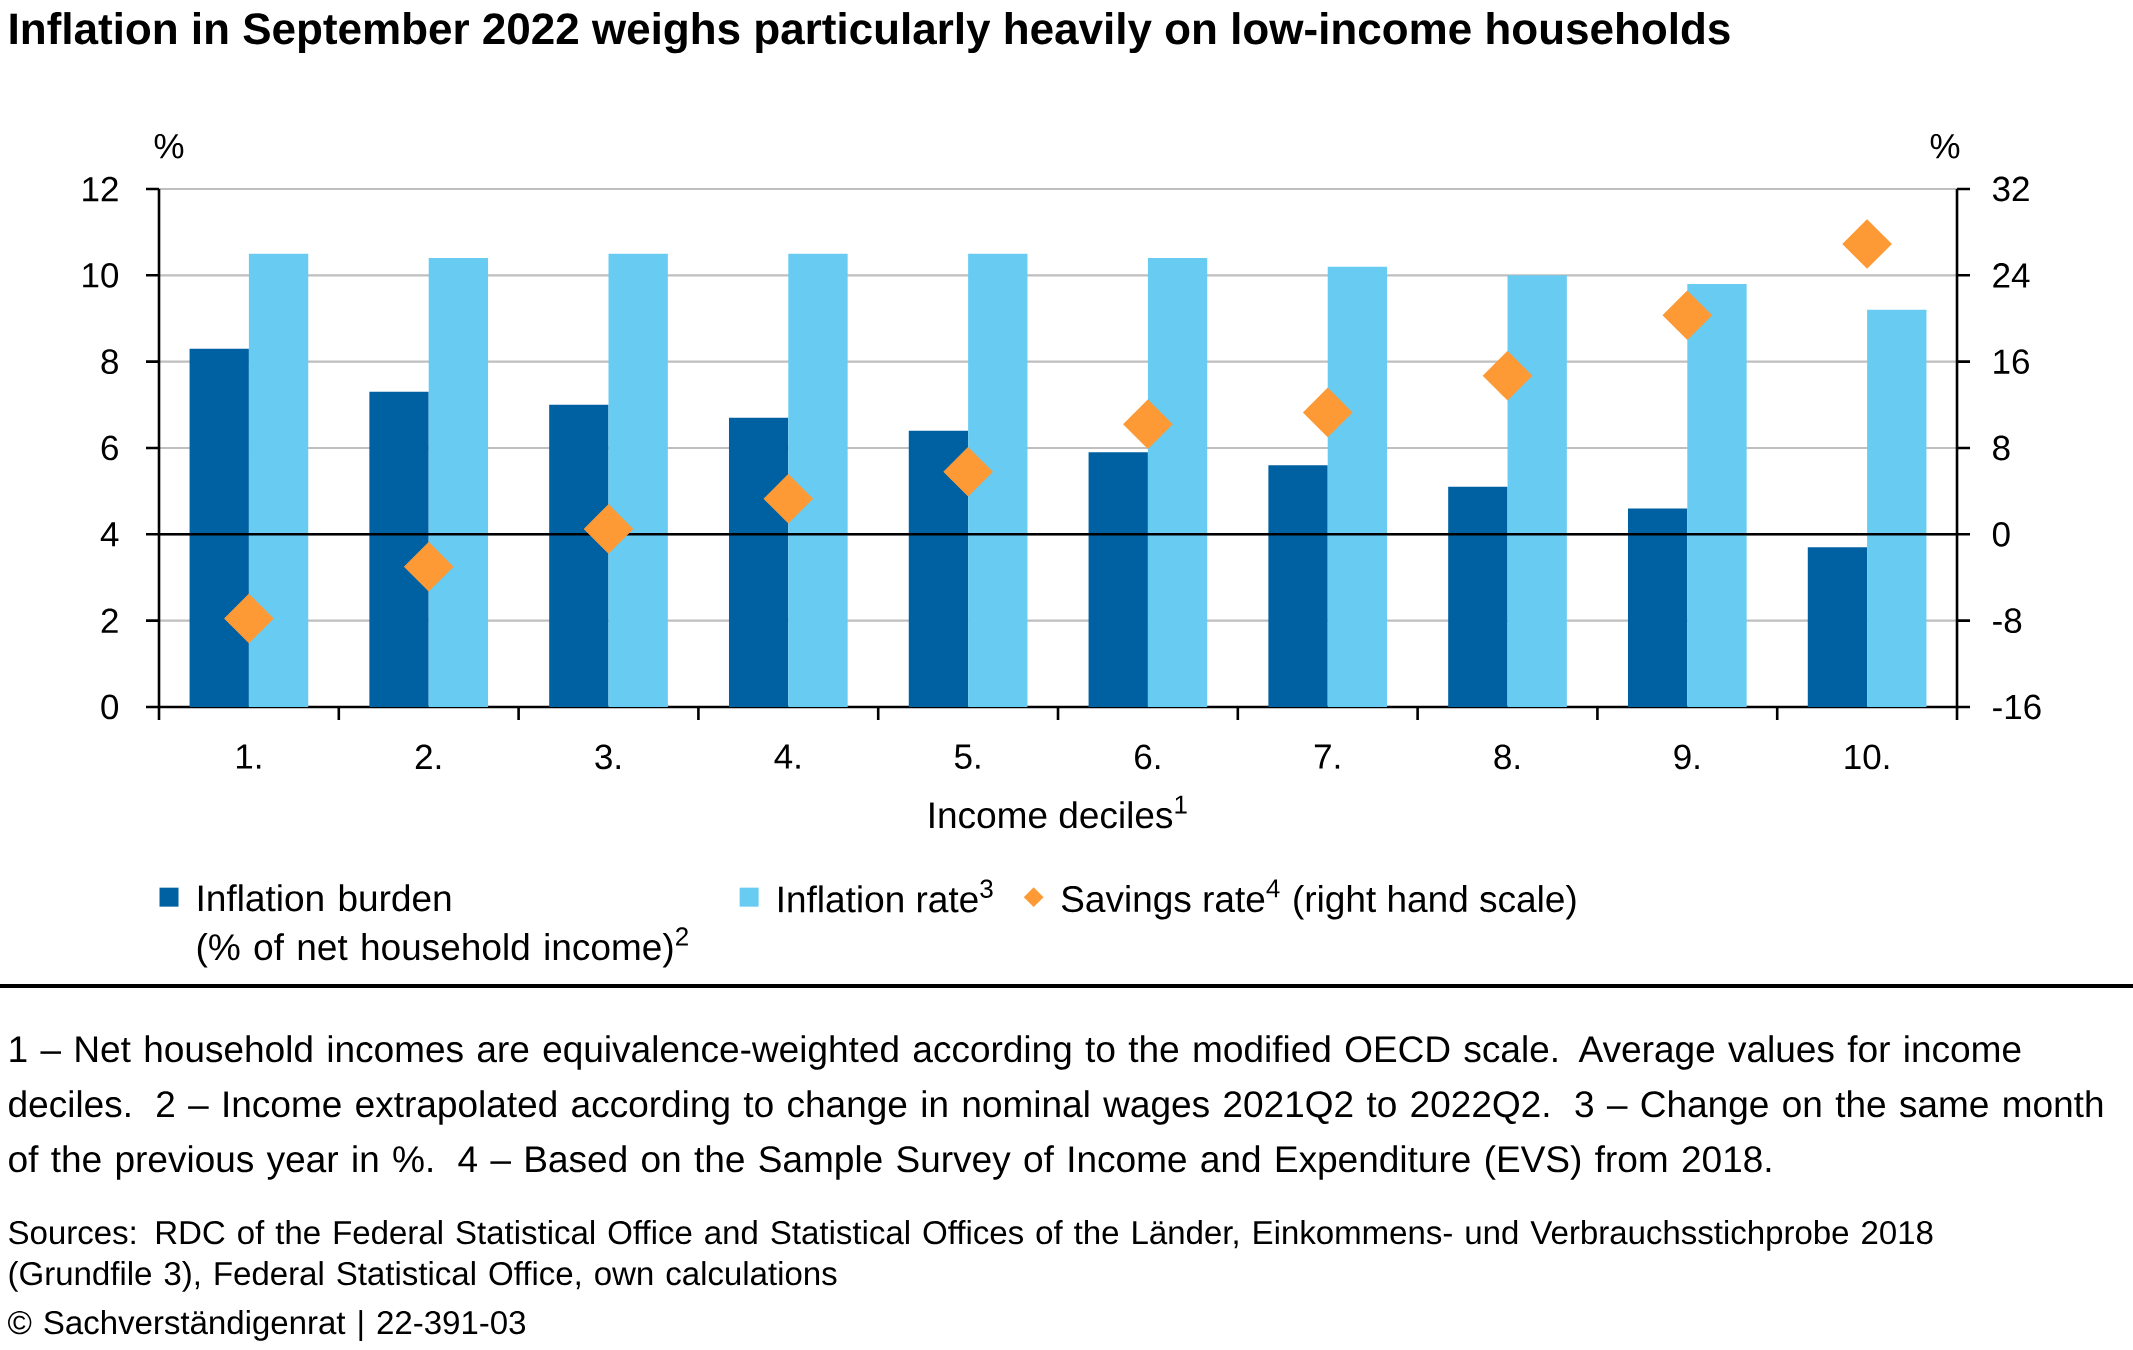 The height and width of the screenshot is (1350, 2133). What do you see at coordinates (169, 146) in the screenshot?
I see `y-axis-title: %` at bounding box center [169, 146].